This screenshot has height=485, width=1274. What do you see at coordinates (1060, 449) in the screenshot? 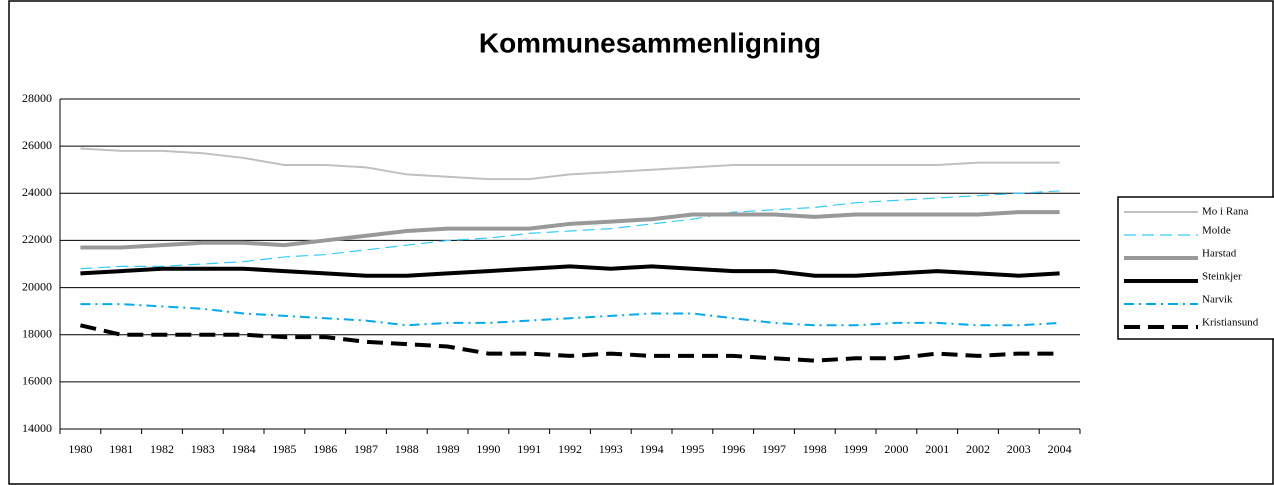
I see `x-tick-label: 2004` at bounding box center [1060, 449].